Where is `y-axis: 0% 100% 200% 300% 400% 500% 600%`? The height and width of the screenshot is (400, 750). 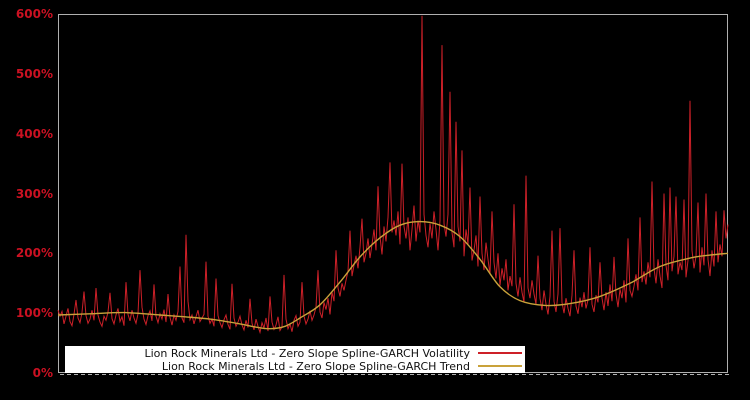
y-axis: 0% 100% 200% 300% 400% 500% 600% is located at coordinates (26, 200).